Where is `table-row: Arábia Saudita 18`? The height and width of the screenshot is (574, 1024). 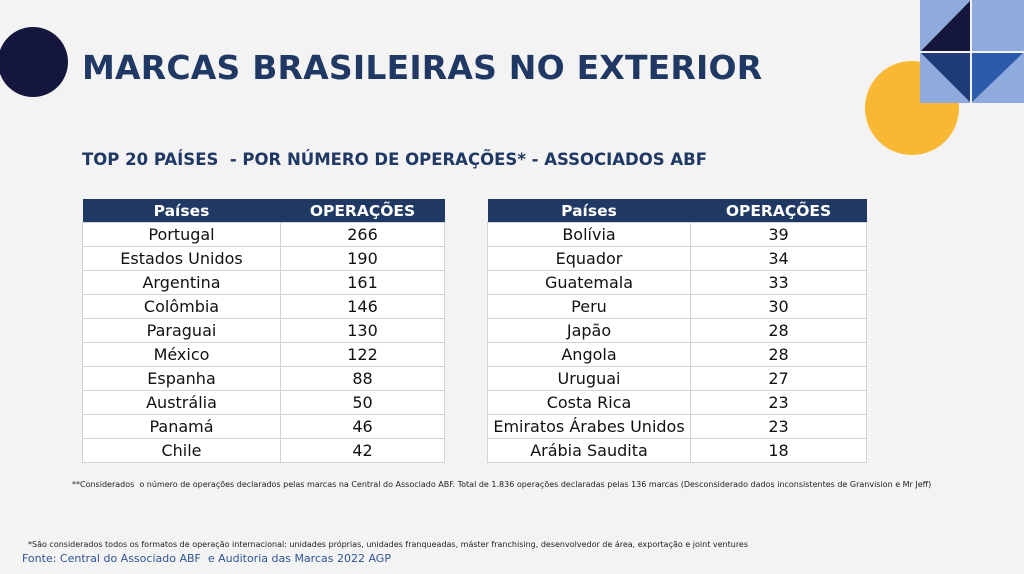
table-row: Arábia Saudita 18 is located at coordinates (677, 450).